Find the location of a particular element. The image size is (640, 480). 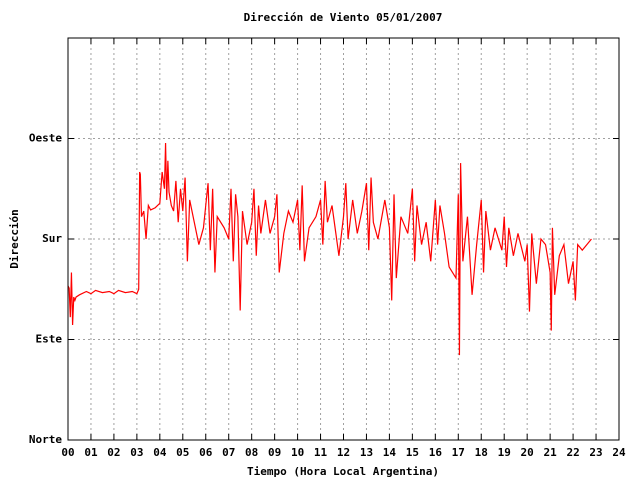

x-tick-label: 06 is located at coordinates (206, 452).